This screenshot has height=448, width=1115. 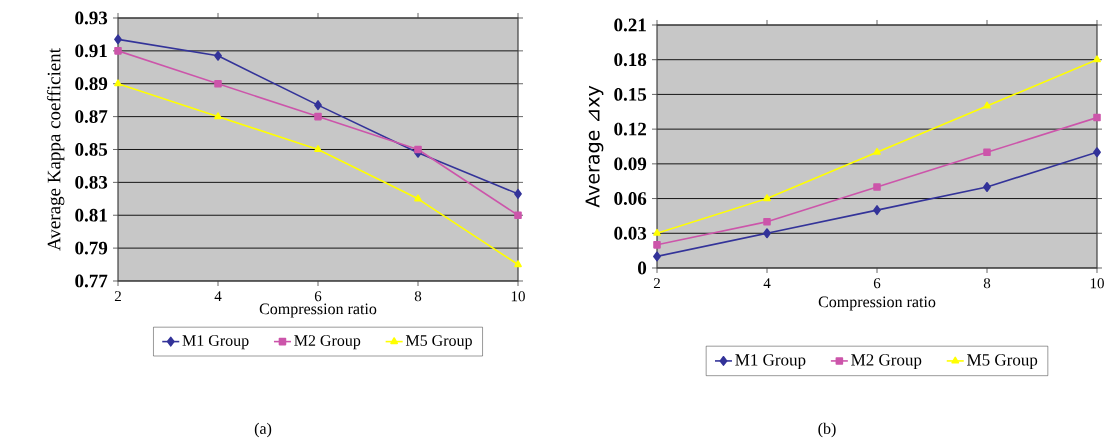 What do you see at coordinates (91, 149) in the screenshot?
I see `y-tick-label: 0.85` at bounding box center [91, 149].